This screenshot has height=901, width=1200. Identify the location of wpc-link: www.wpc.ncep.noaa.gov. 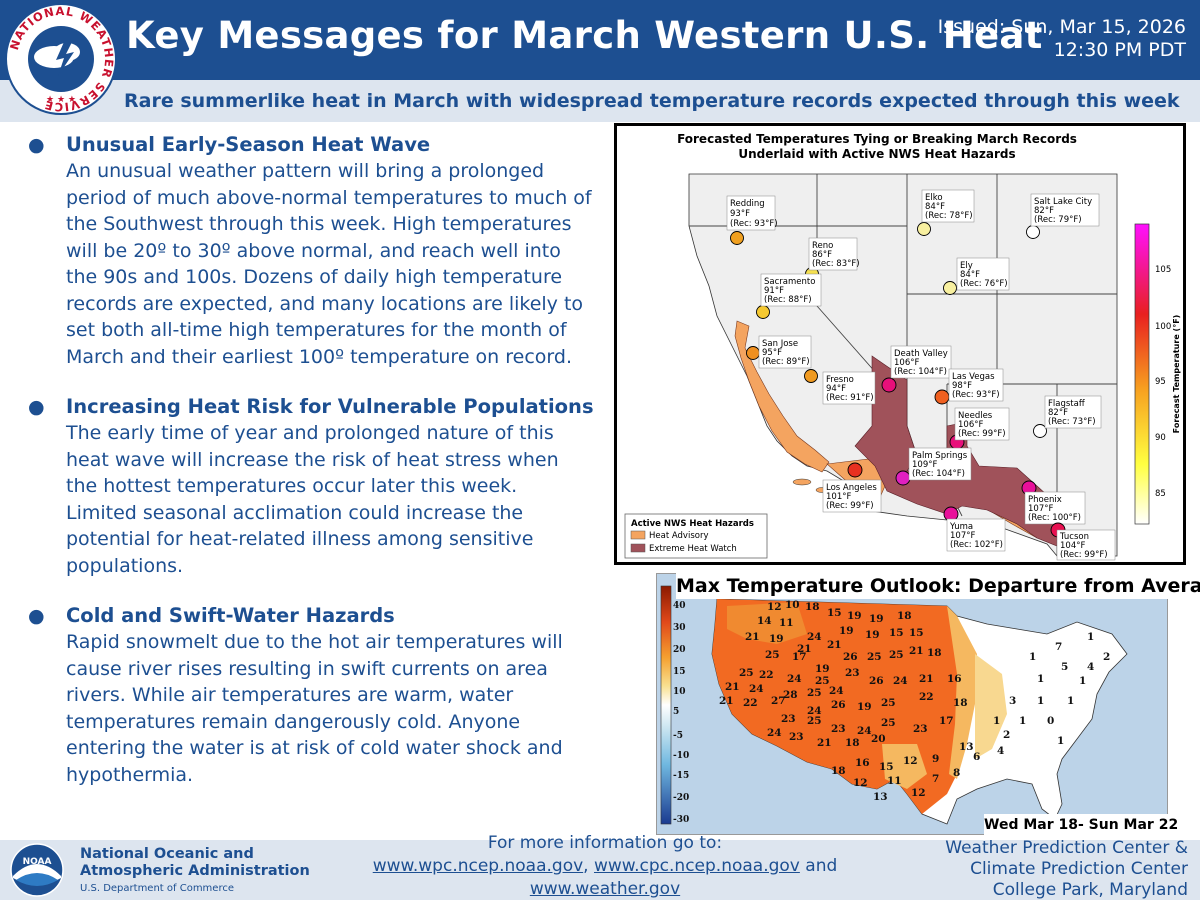
(478, 866).